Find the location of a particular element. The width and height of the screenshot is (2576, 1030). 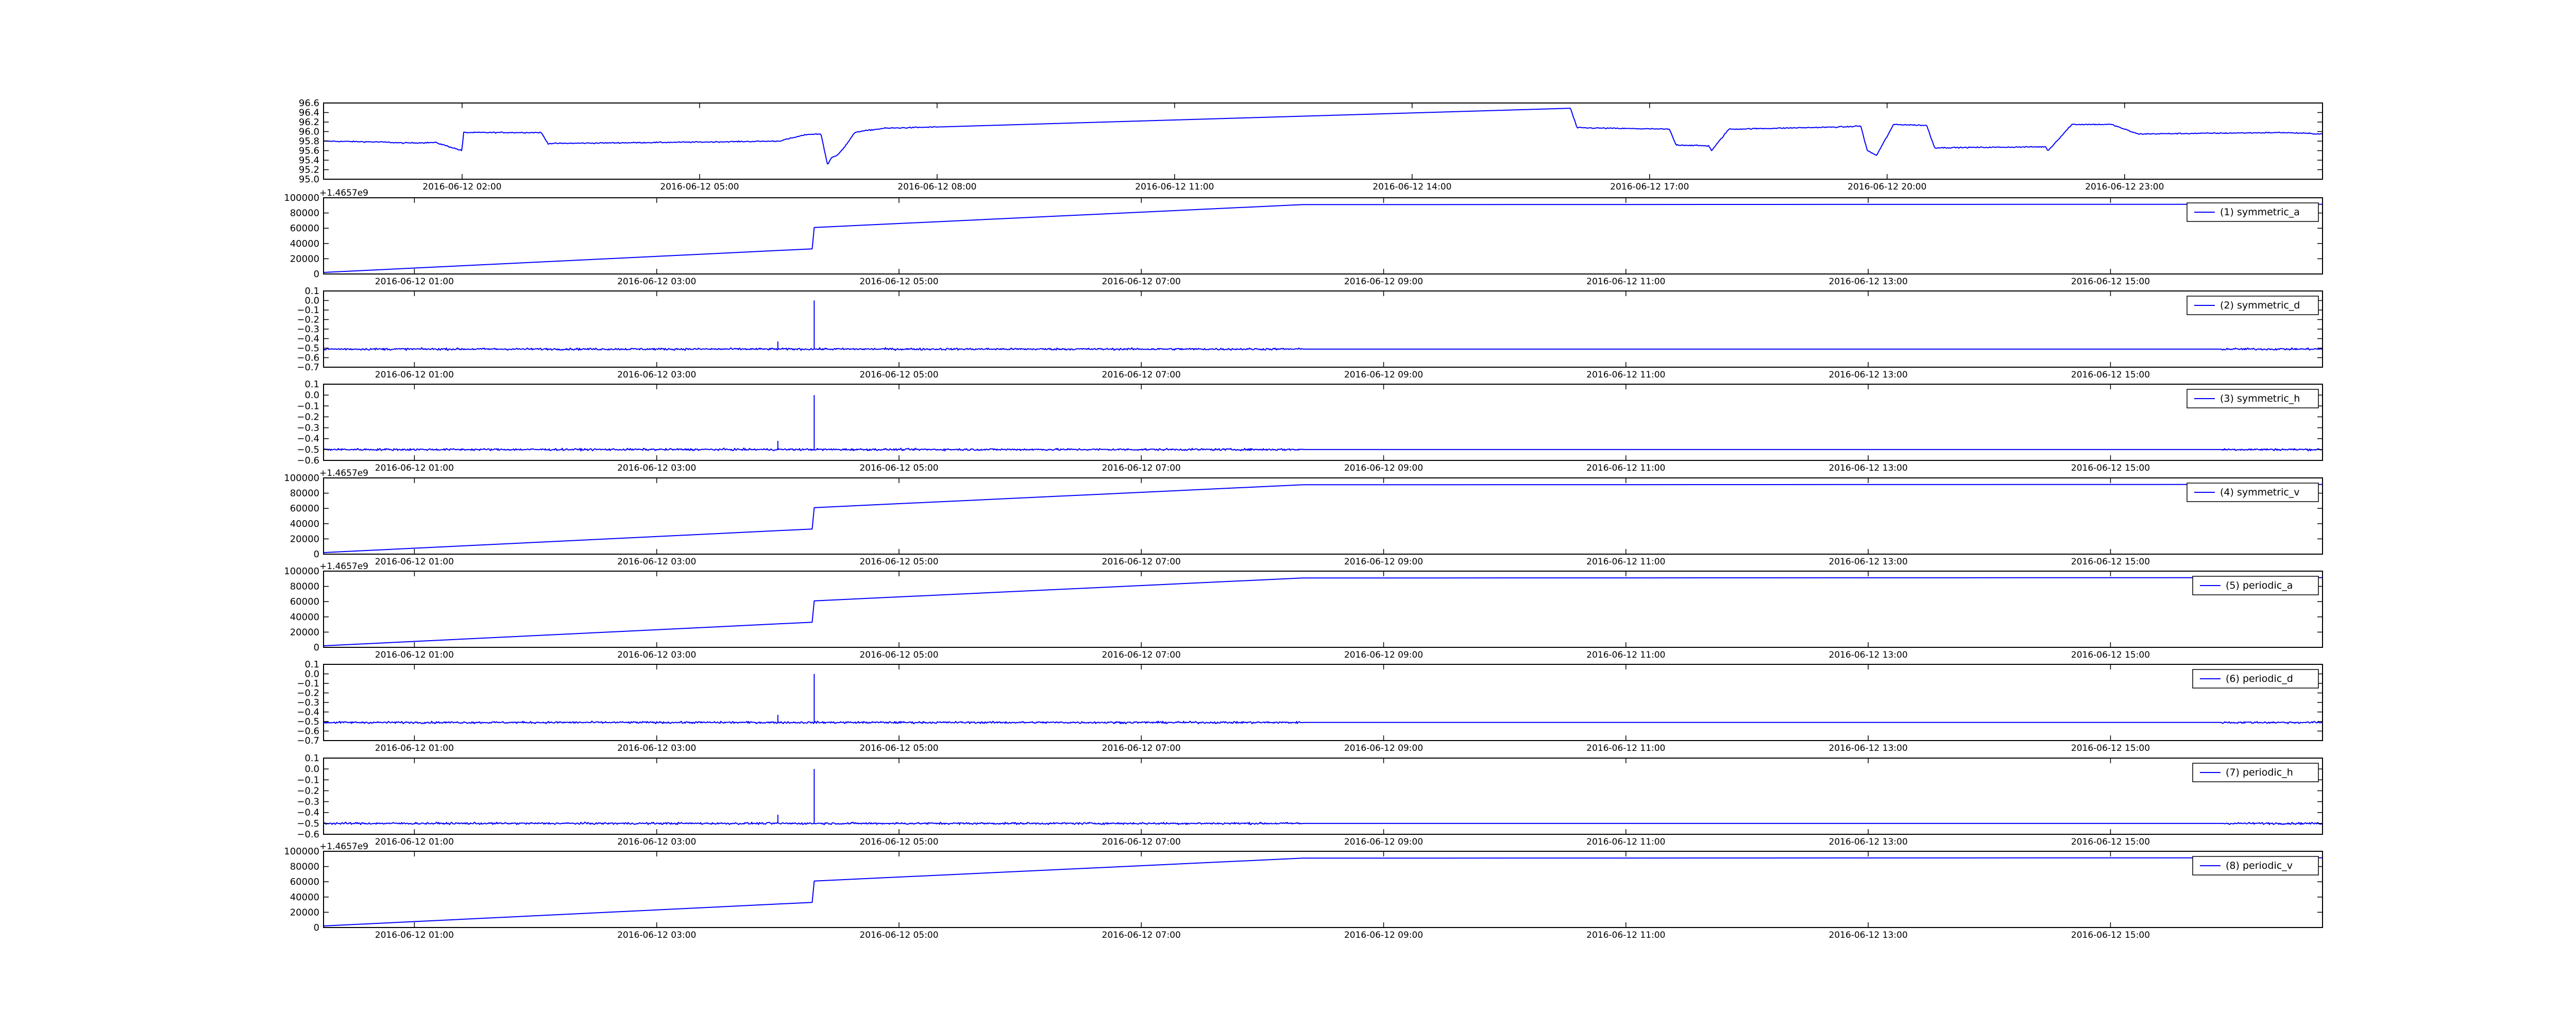

y-tick-label: 95.6 is located at coordinates (309, 151).